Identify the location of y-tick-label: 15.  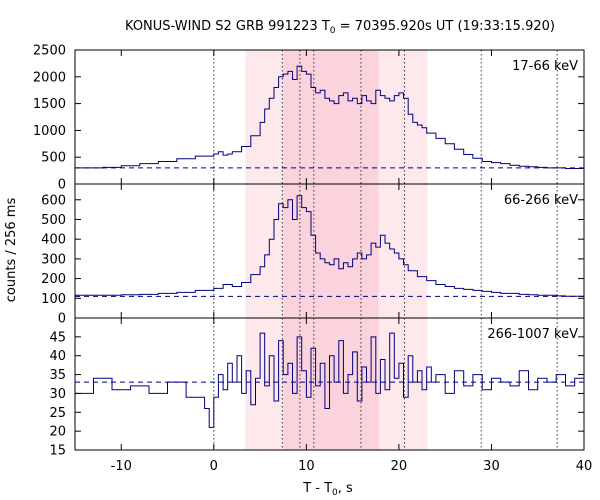
(57, 451).